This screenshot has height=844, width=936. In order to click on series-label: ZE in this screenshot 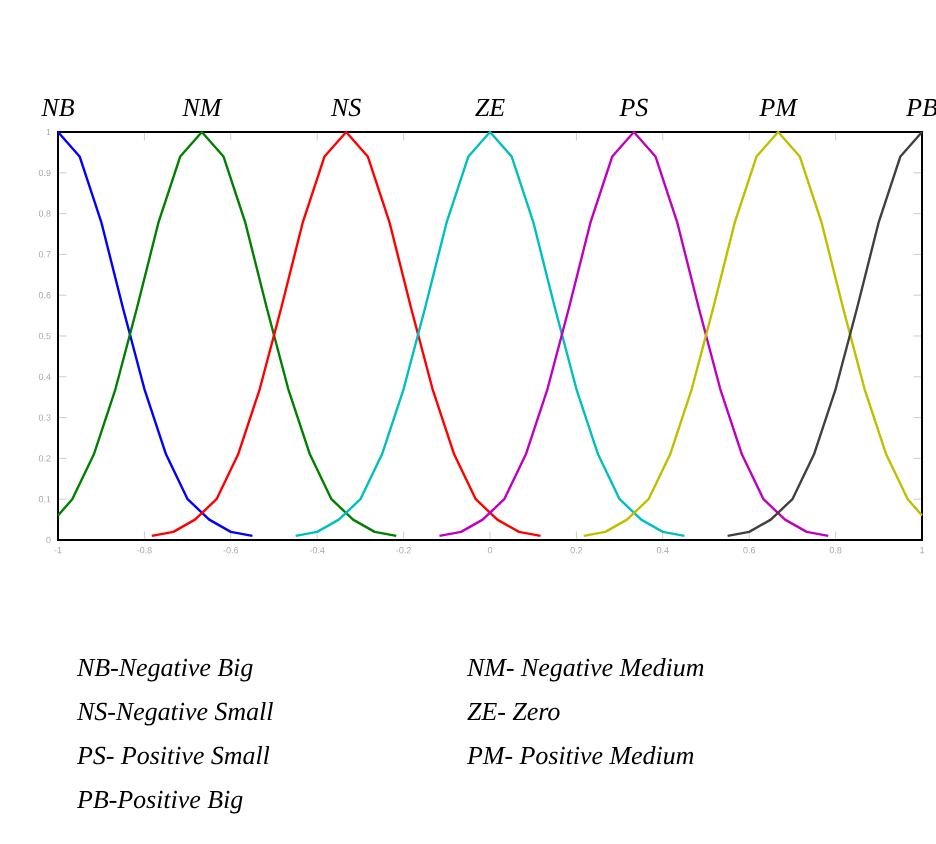, I will do `click(490, 107)`.